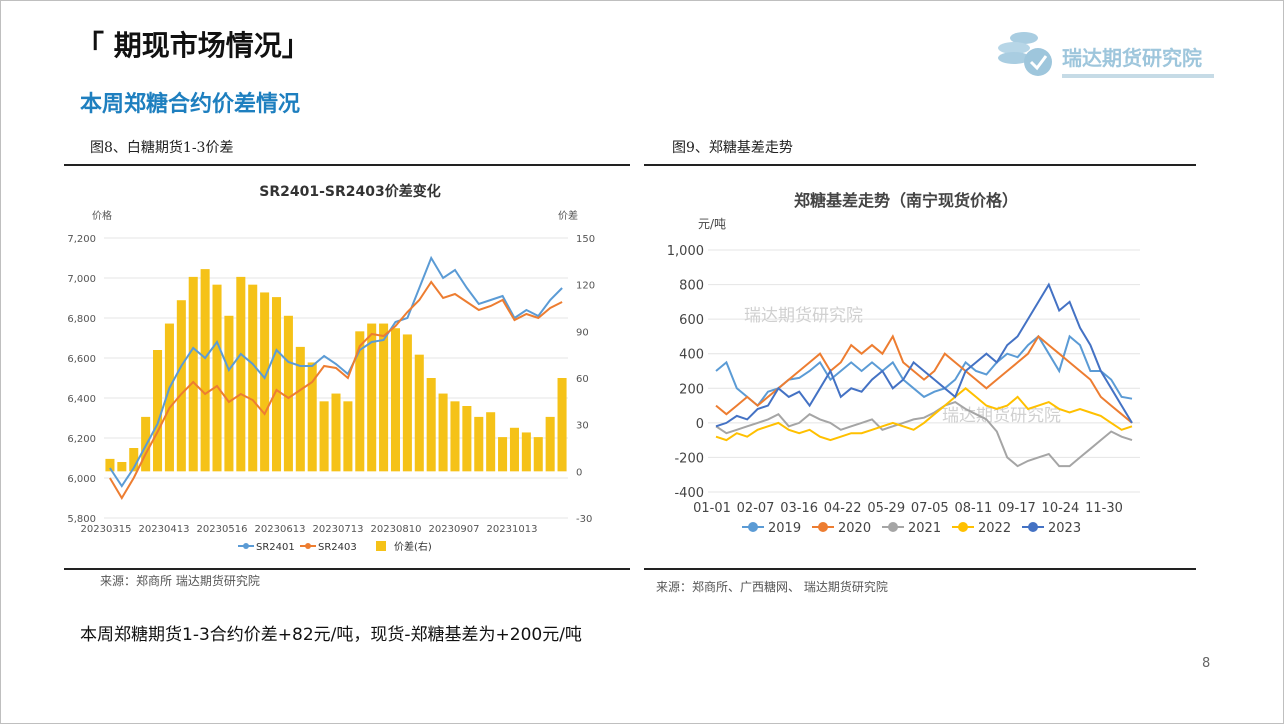 The image size is (1284, 724). What do you see at coordinates (585, 286) in the screenshot?
I see `y-right-tick-label: 120` at bounding box center [585, 286].